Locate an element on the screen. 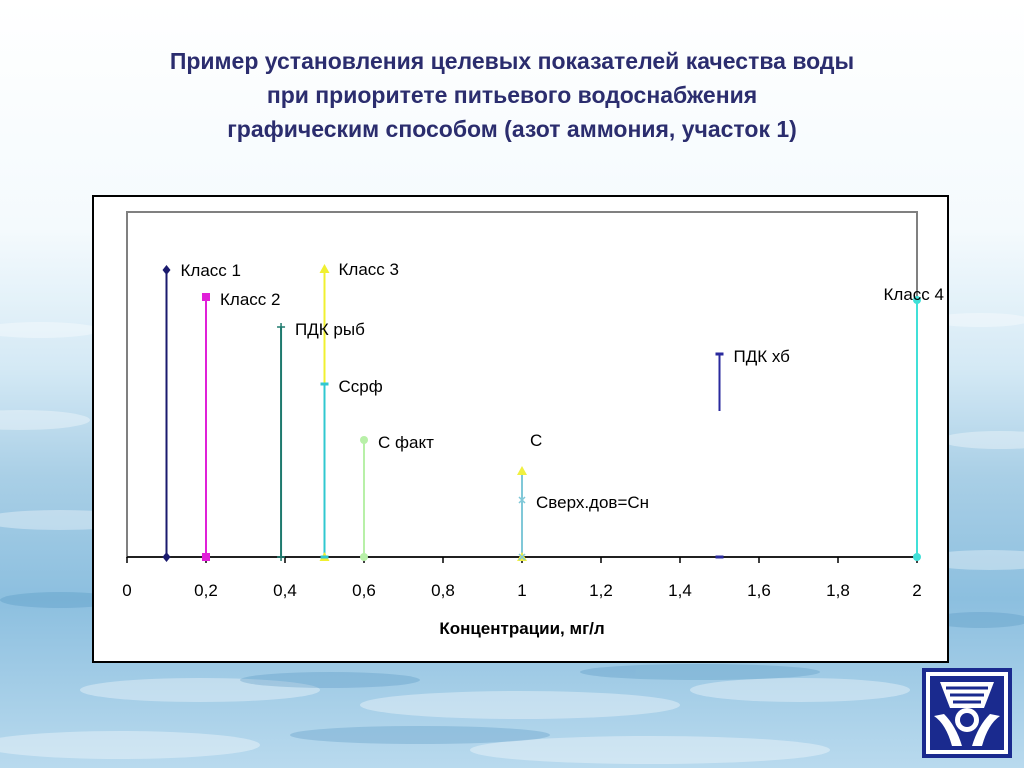 Image resolution: width=1024 pixels, height=768 pixels. x-tick-label: 1,6 is located at coordinates (759, 590).